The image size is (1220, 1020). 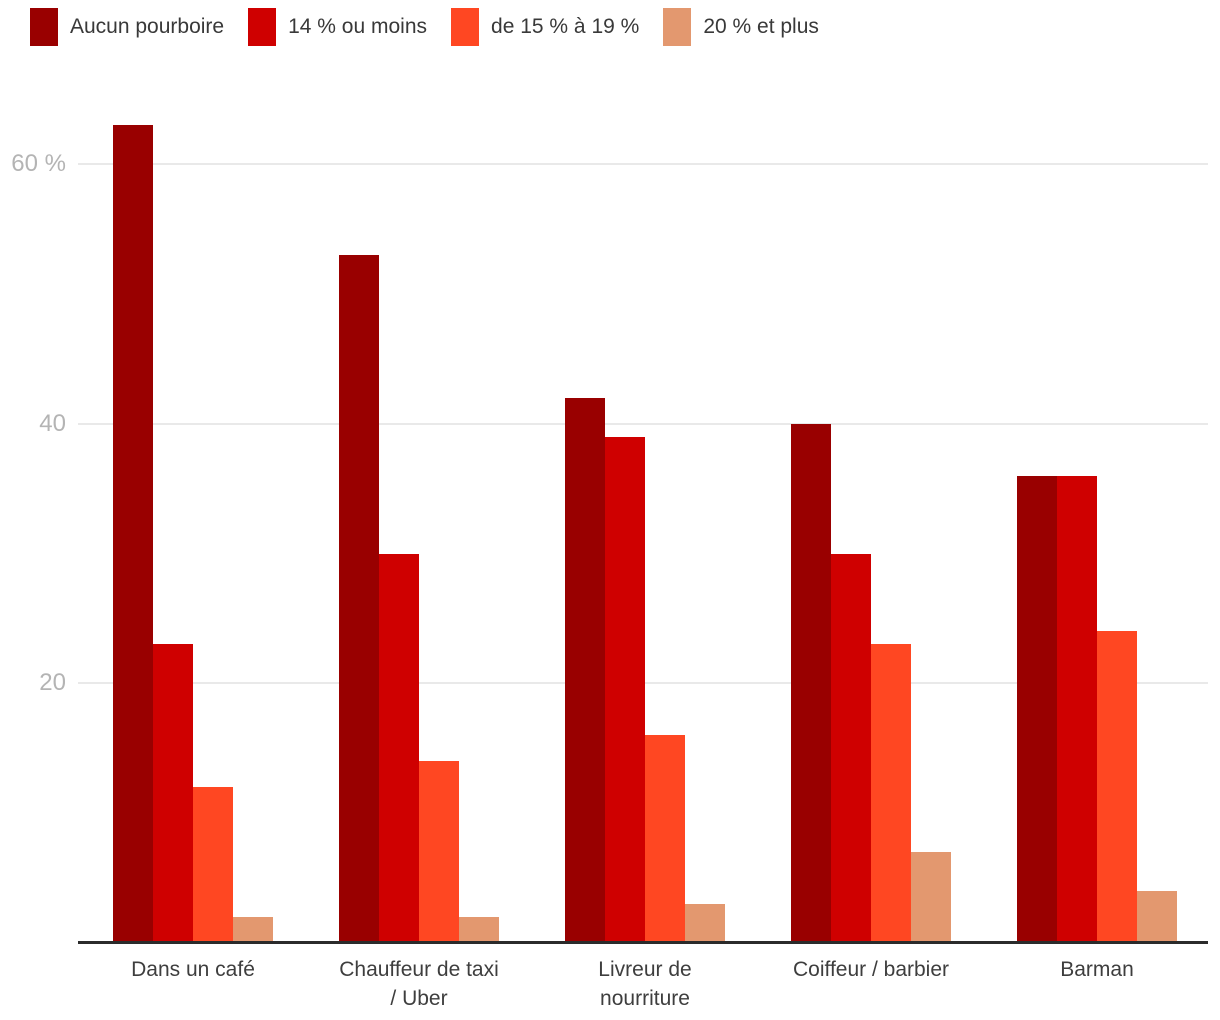 I want to click on y-axis-tick-label: 20, so click(x=52, y=683).